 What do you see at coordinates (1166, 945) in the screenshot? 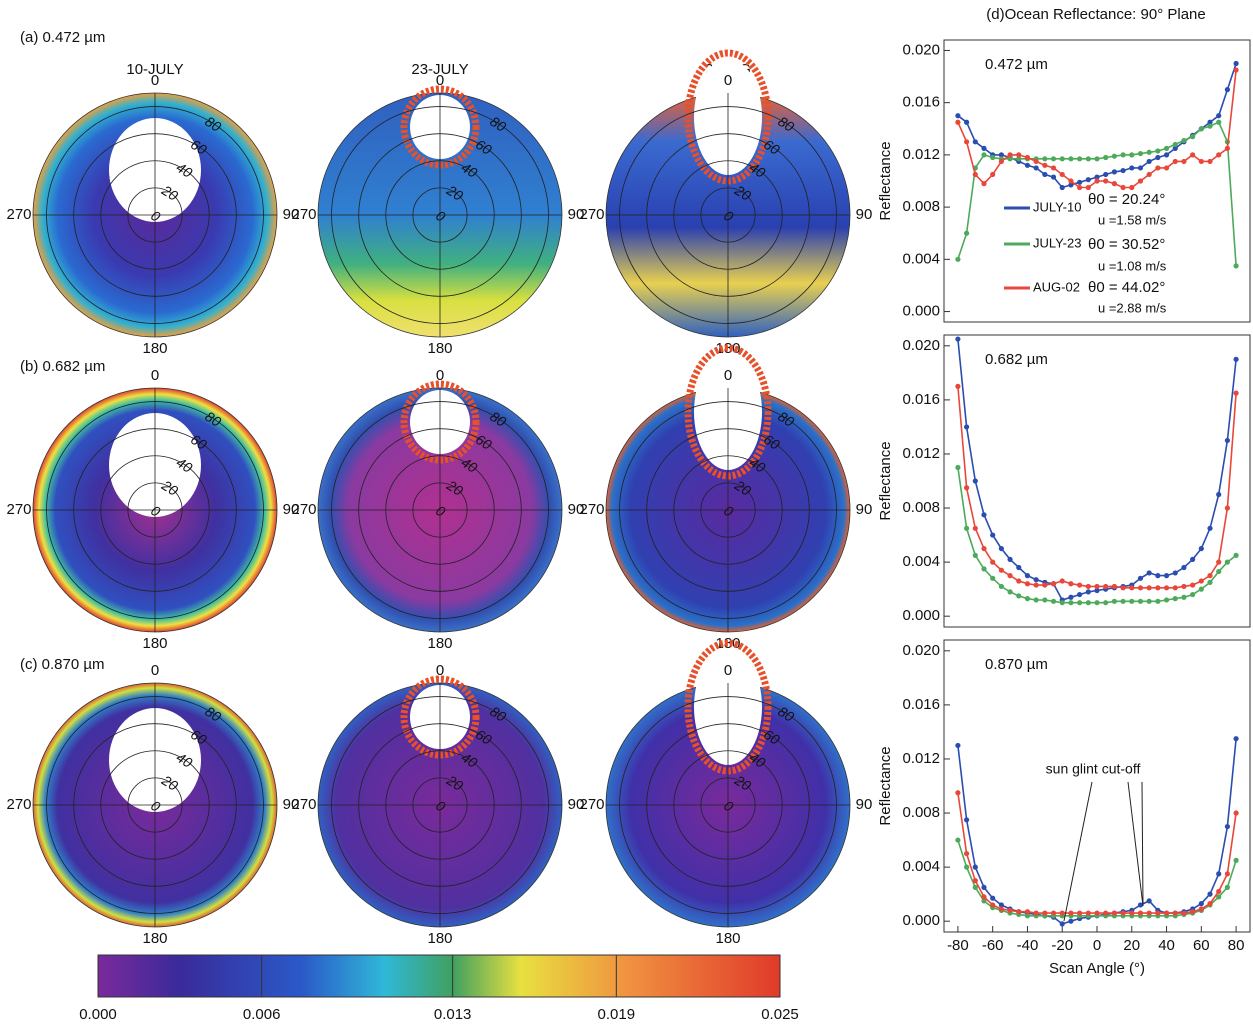
I see `x-tick-label: 40` at bounding box center [1166, 945].